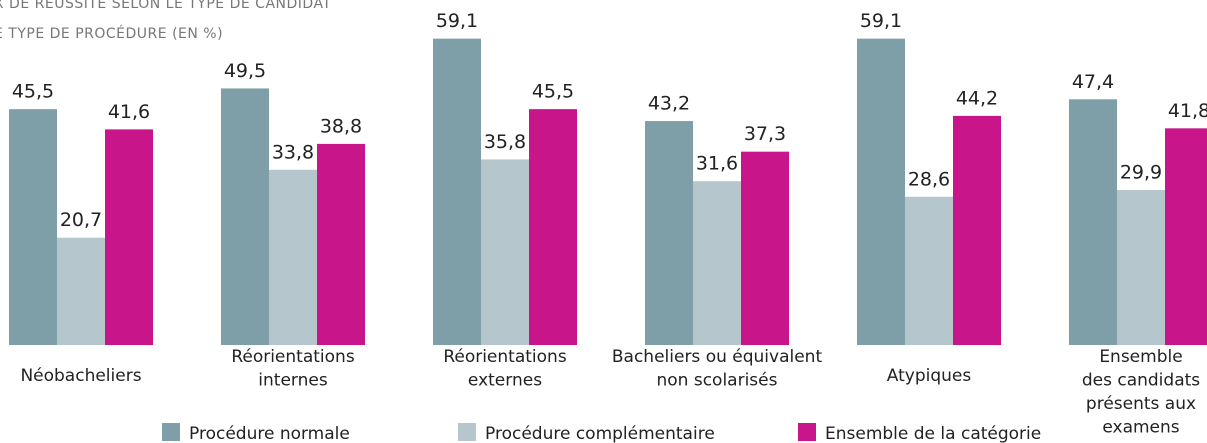  What do you see at coordinates (269, 433) in the screenshot?
I see `legend-label: Procédure normale` at bounding box center [269, 433].